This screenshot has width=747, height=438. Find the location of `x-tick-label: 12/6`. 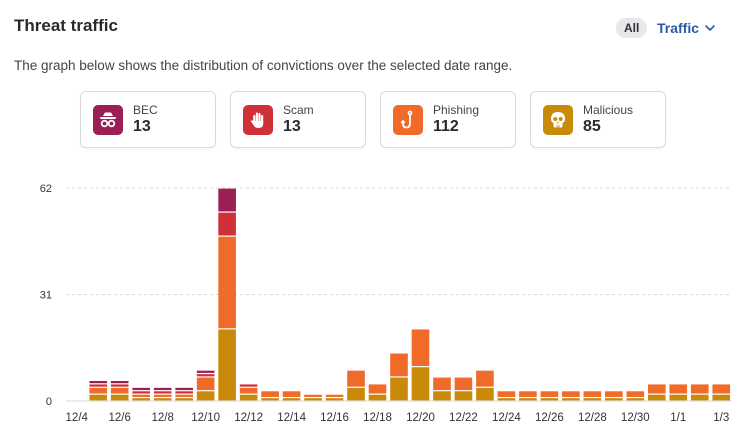

x-tick-label: 12/6 is located at coordinates (120, 418).